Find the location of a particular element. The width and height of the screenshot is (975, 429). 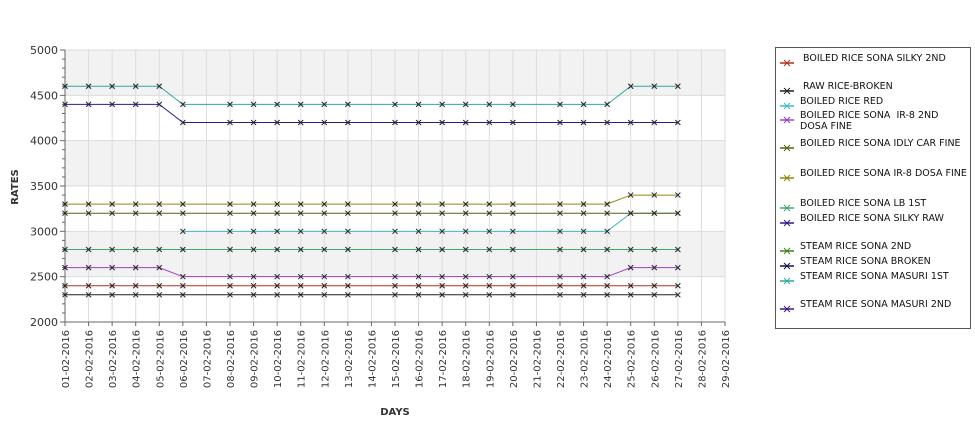

legend-item: STEAM RICE SONA MASURI 2ND is located at coordinates (874, 306).